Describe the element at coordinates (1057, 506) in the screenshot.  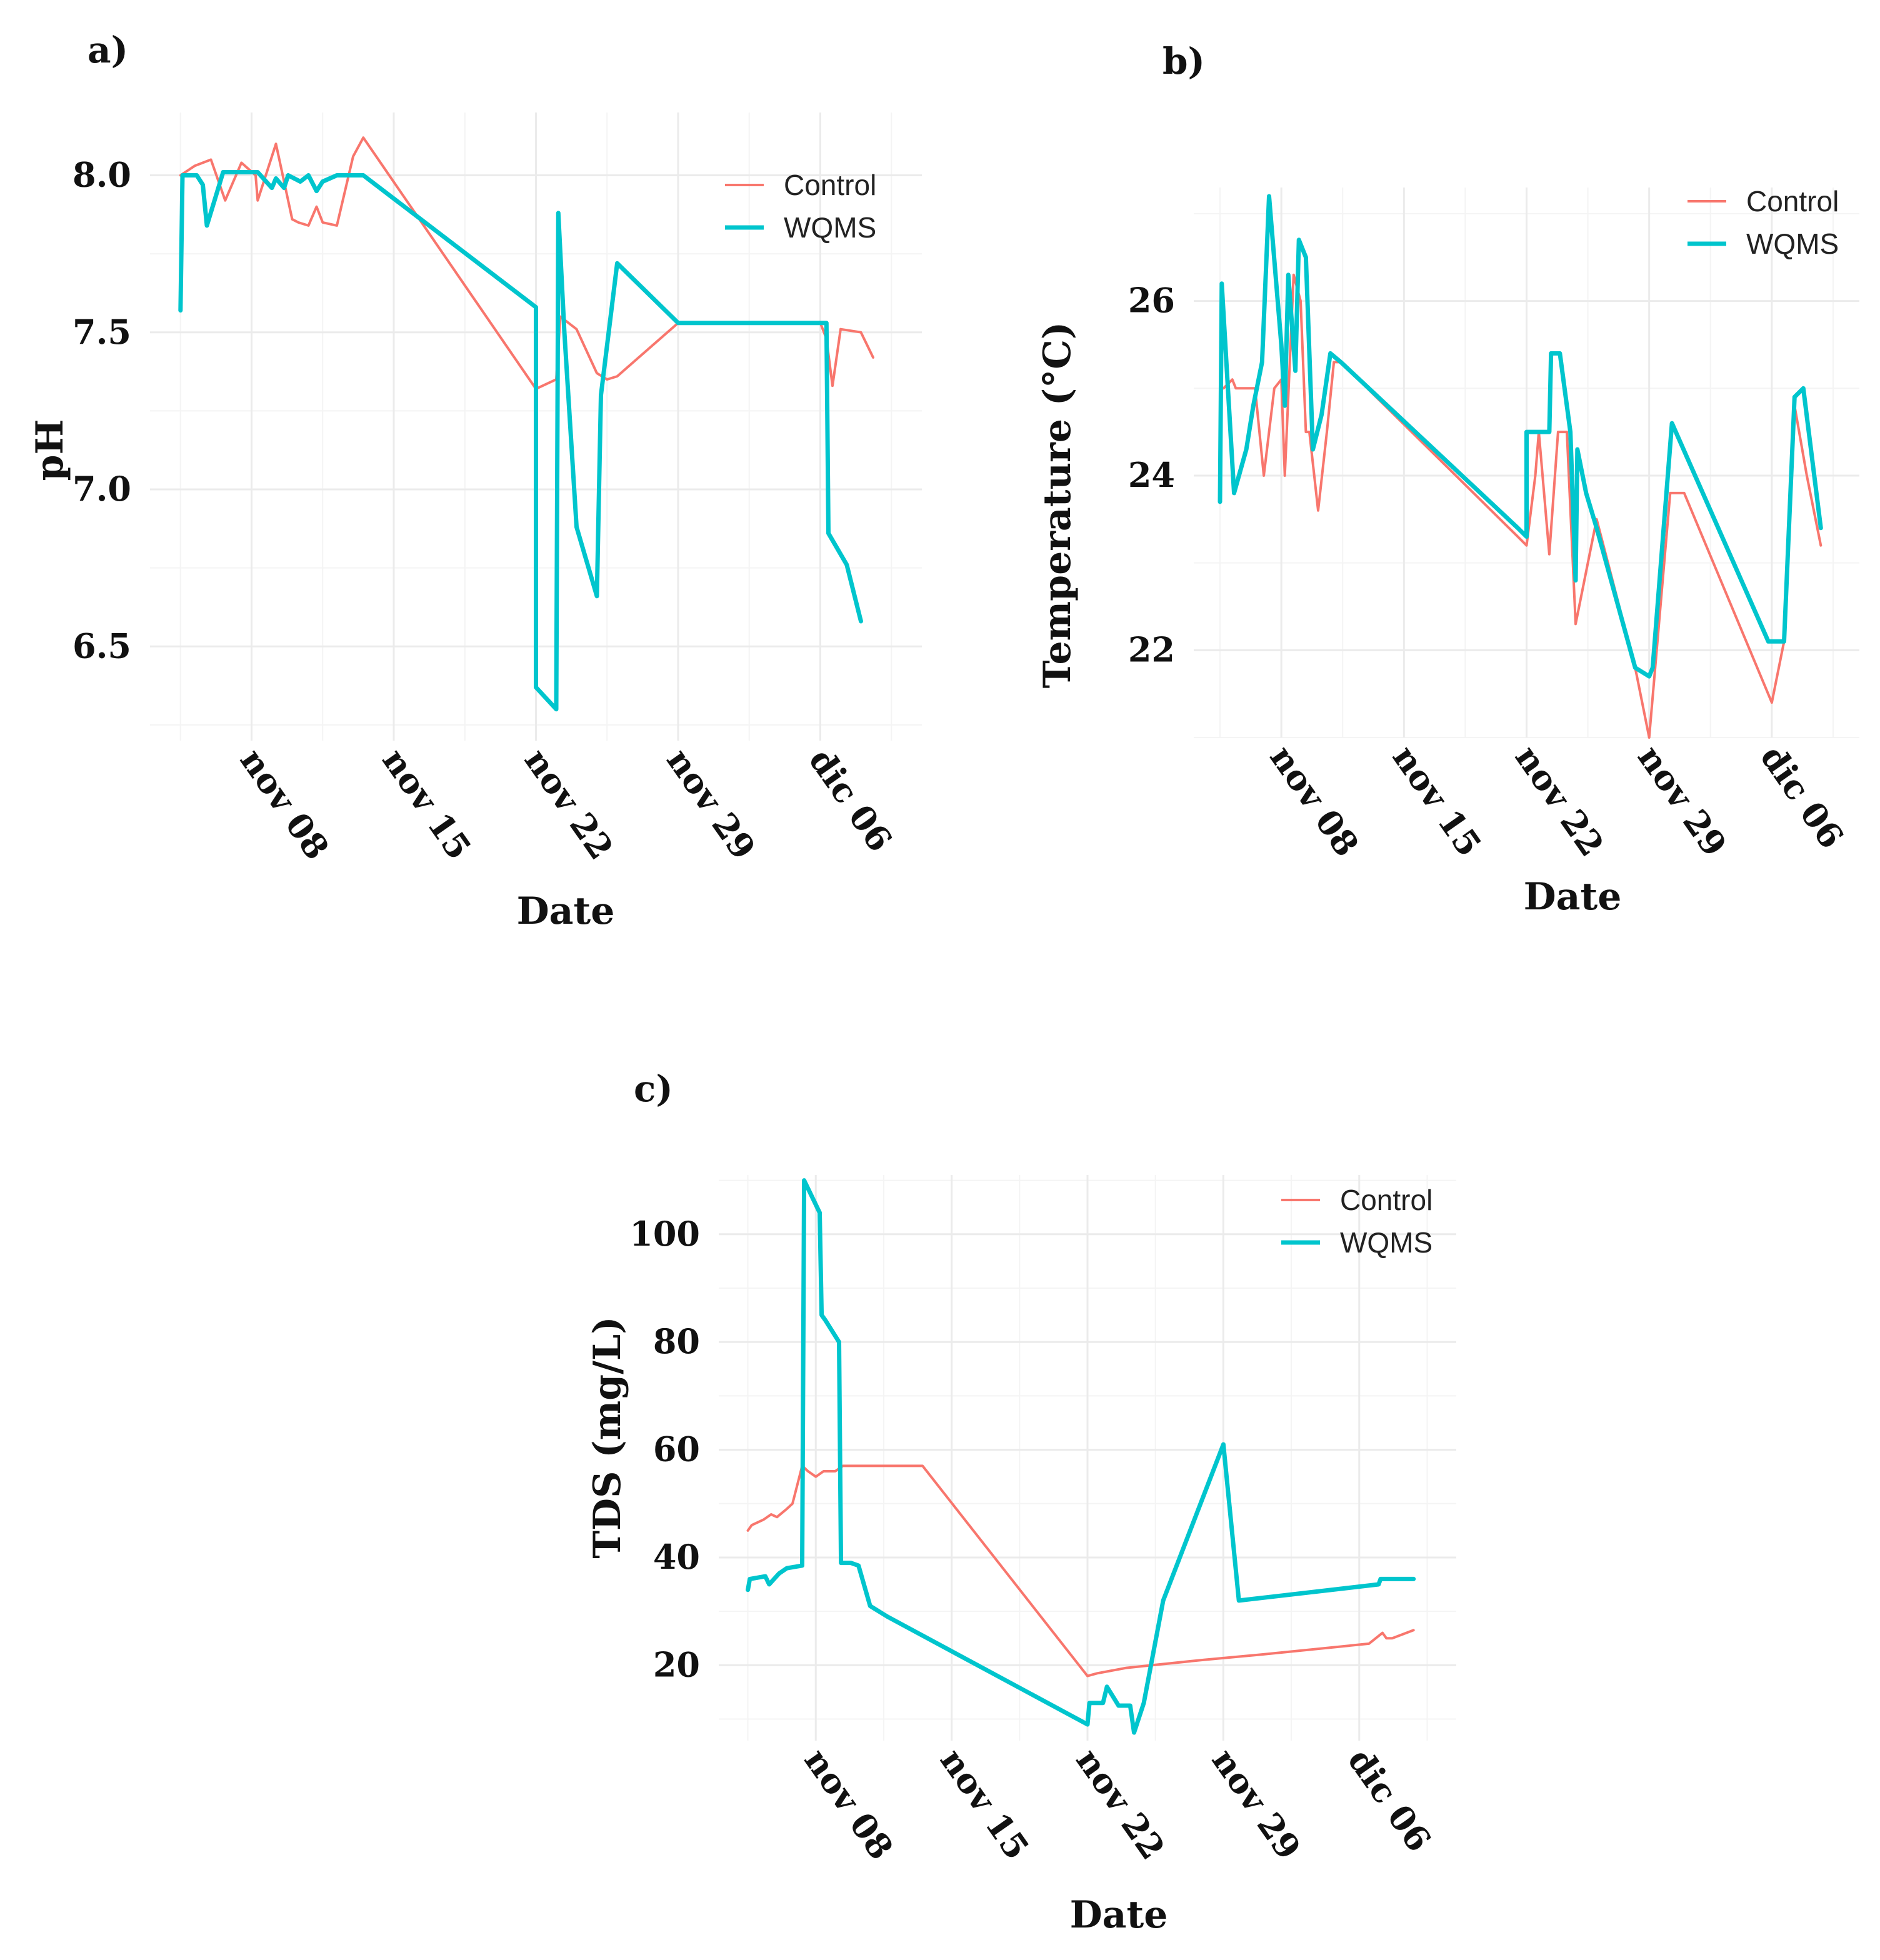
I see `panel-b-y-axis-title: Temperature (°C)` at that location.